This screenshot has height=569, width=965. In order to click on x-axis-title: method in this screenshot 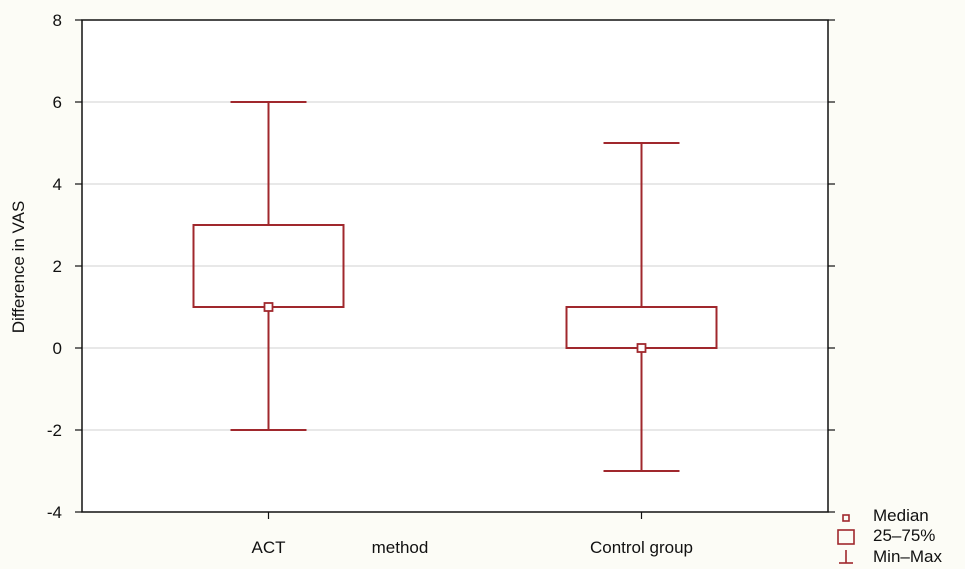, I will do `click(400, 547)`.